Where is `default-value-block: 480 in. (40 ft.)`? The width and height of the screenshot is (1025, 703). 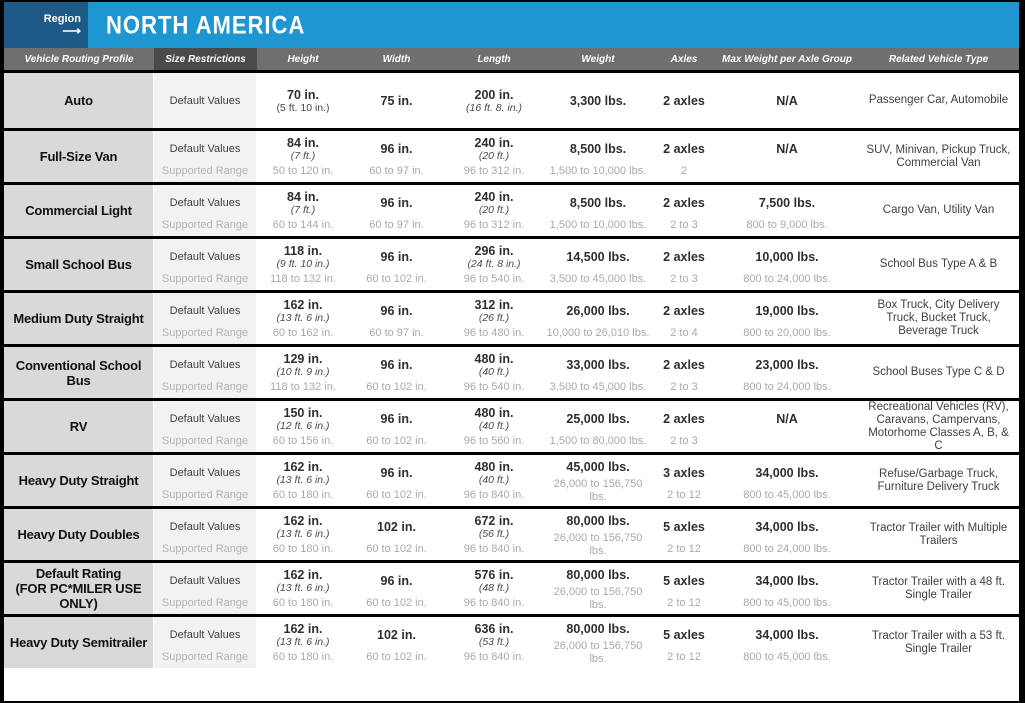 default-value-block: 480 in. (40 ft.) is located at coordinates (494, 472).